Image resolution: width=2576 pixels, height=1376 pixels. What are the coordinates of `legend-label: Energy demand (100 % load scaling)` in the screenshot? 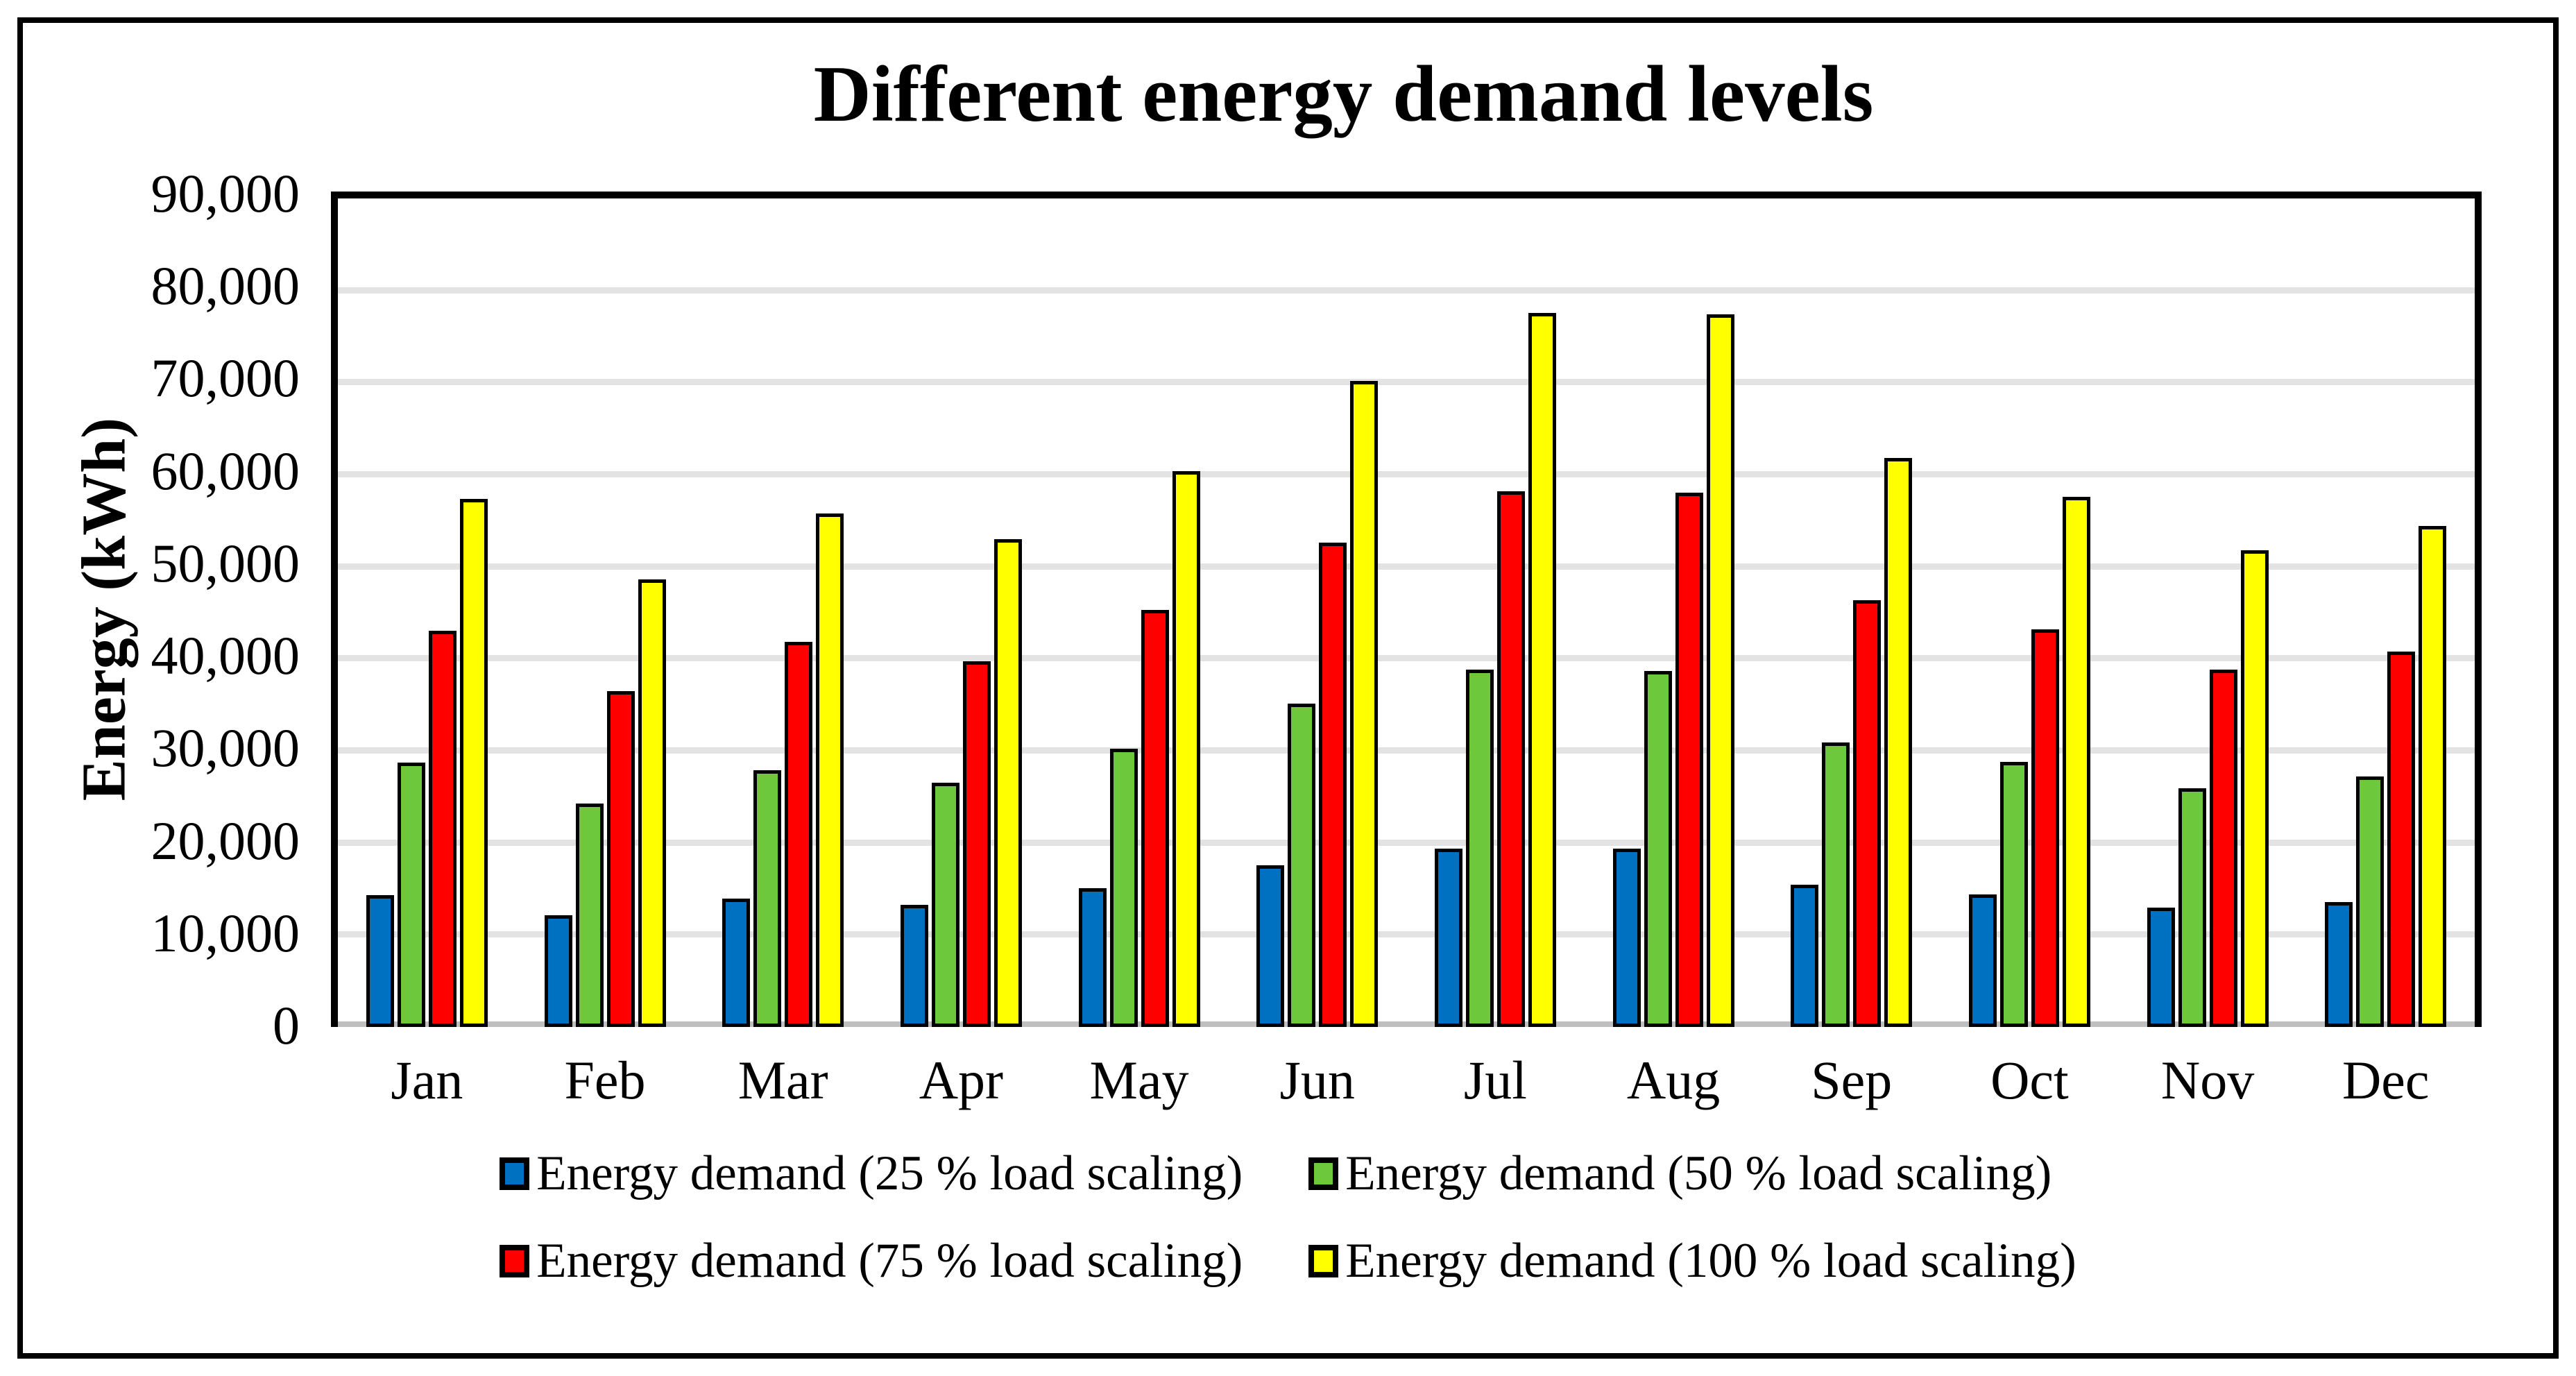 It's located at (1710, 1262).